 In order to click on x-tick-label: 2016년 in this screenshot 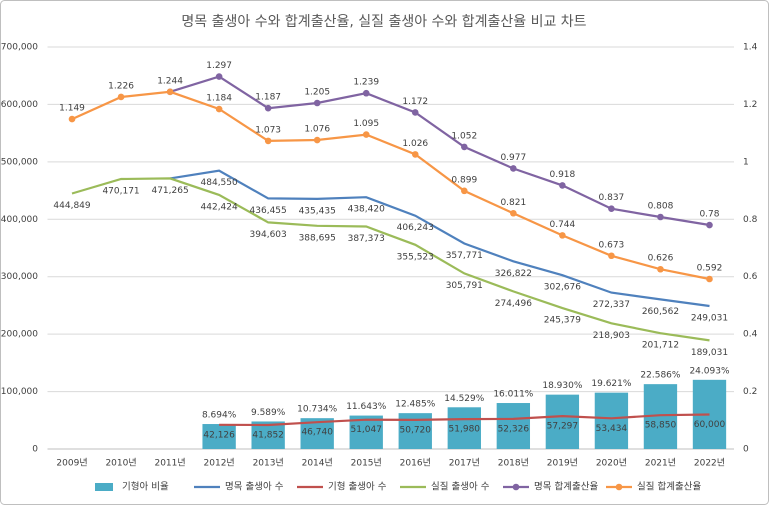, I will do `click(415, 463)`.